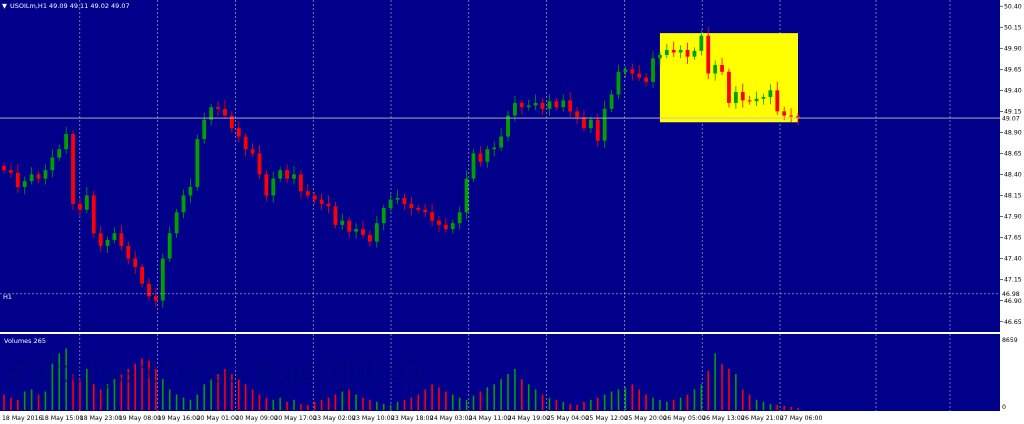 The height and width of the screenshot is (424, 1024). Describe the element at coordinates (101, 418) in the screenshot. I see `x-tick-label: 18 May 23:00` at that location.